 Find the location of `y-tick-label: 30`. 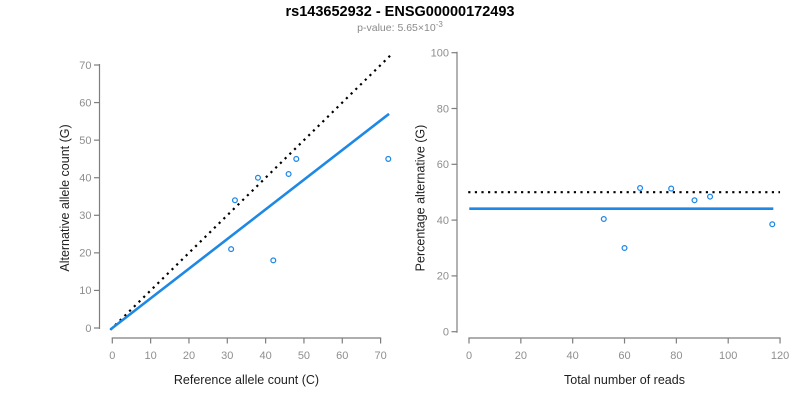

y-tick-label: 30 is located at coordinates (85, 216).